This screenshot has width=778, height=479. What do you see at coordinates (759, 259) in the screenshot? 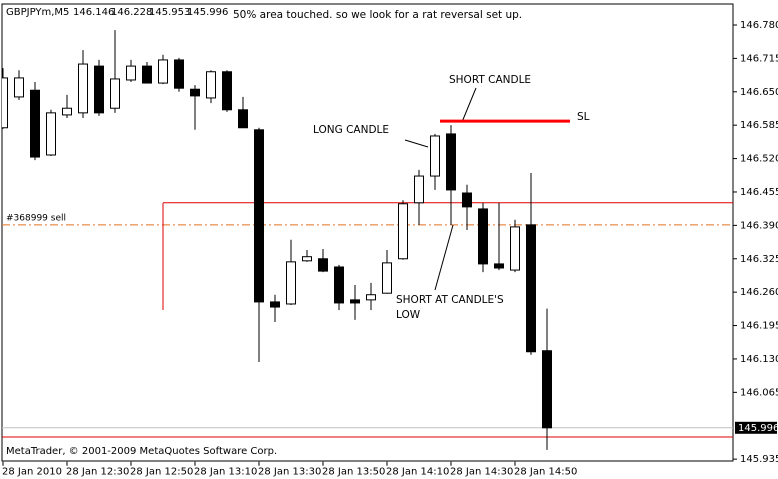
I see `y-tick-label: 146.325` at bounding box center [759, 259].